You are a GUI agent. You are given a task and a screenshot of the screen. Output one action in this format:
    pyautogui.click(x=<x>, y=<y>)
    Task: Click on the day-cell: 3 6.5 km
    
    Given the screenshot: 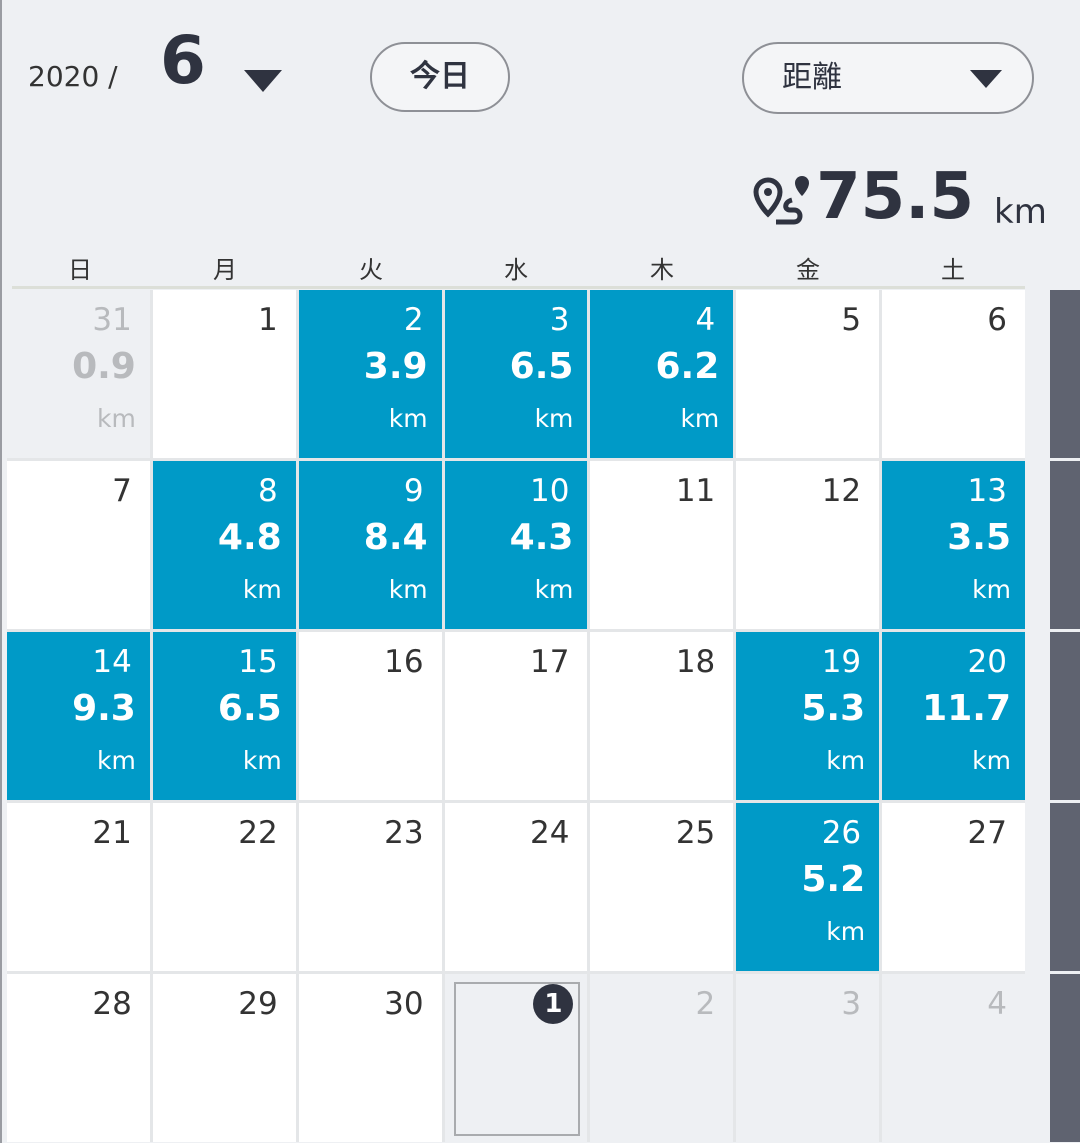 What is the action you would take?
    pyautogui.click(x=516, y=374)
    